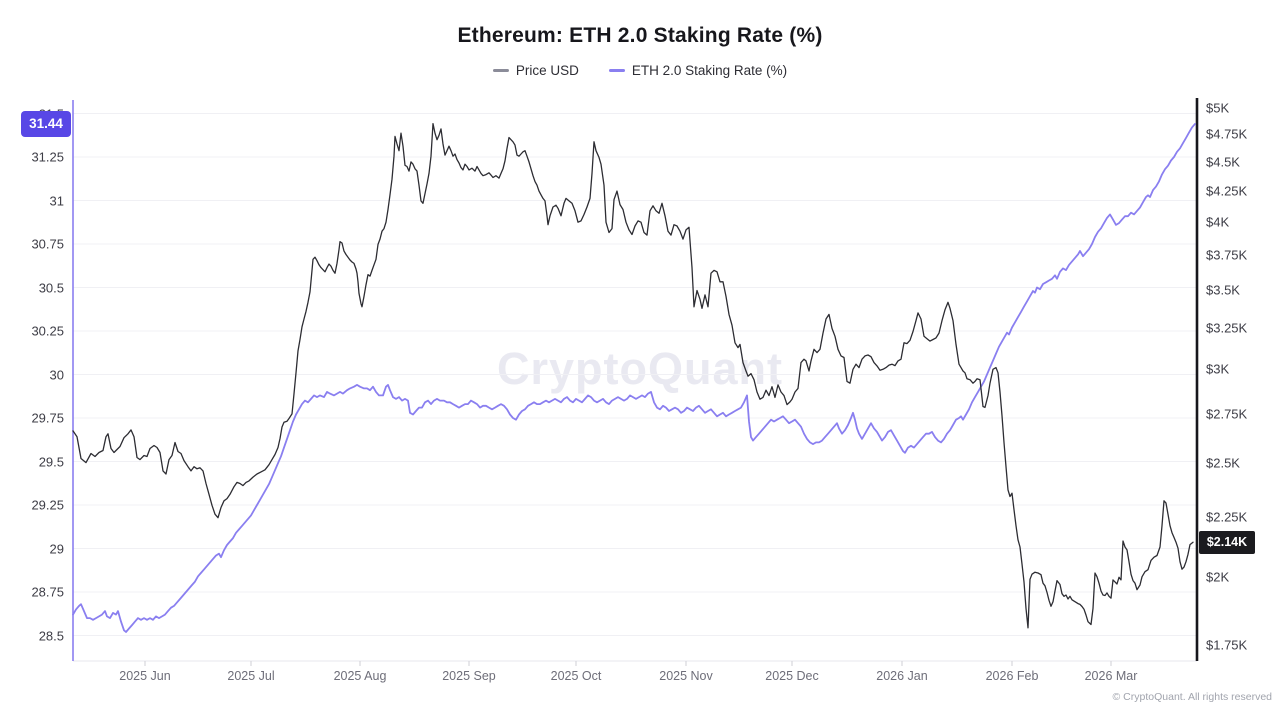 This screenshot has width=1280, height=720. What do you see at coordinates (1218, 577) in the screenshot?
I see `right-axis-tick-label: $2K` at bounding box center [1218, 577].